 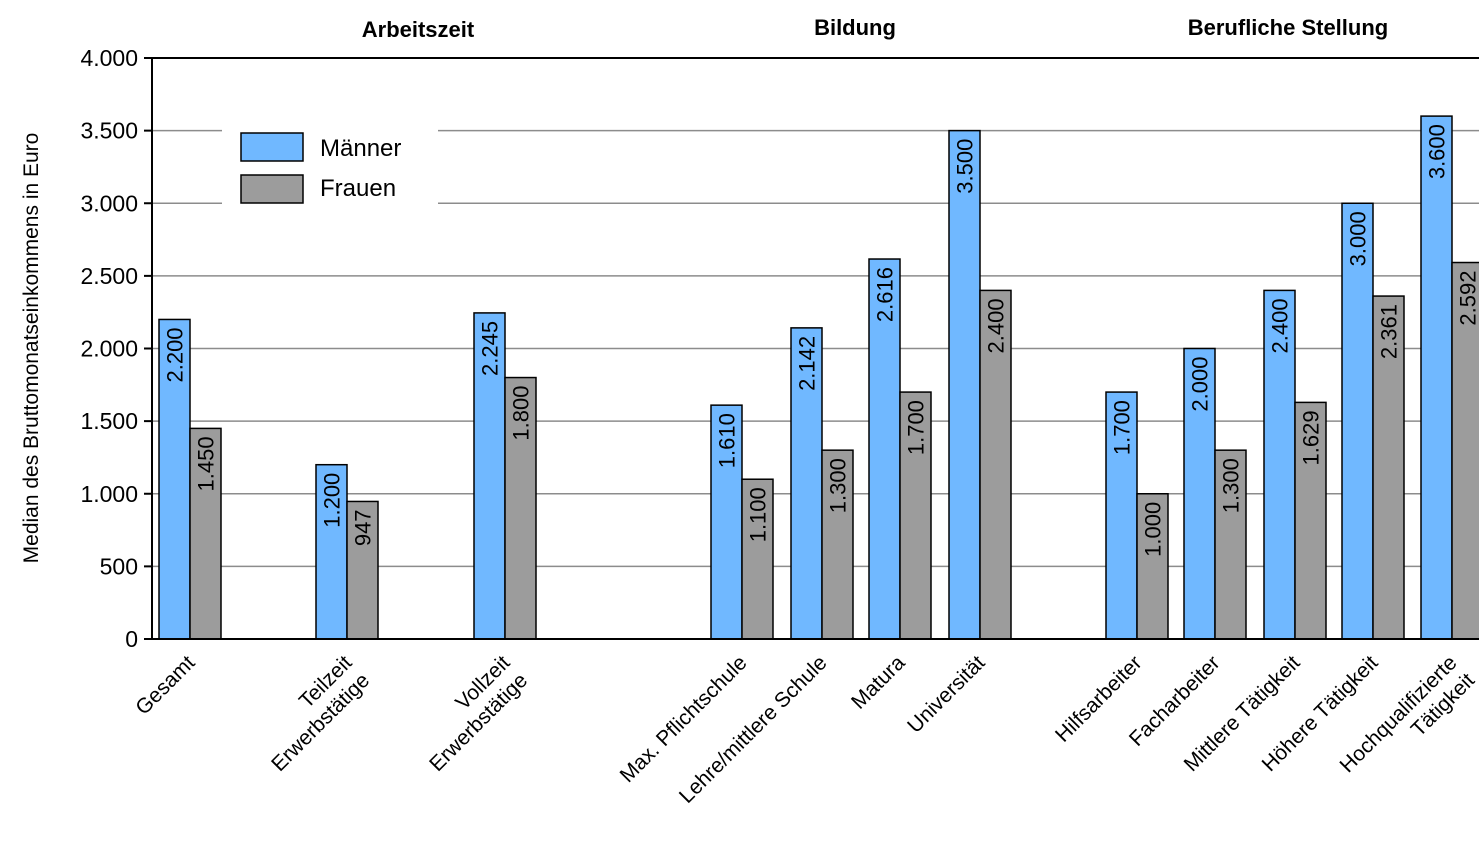 I want to click on x-tick-label: Universität, so click(x=946, y=694).